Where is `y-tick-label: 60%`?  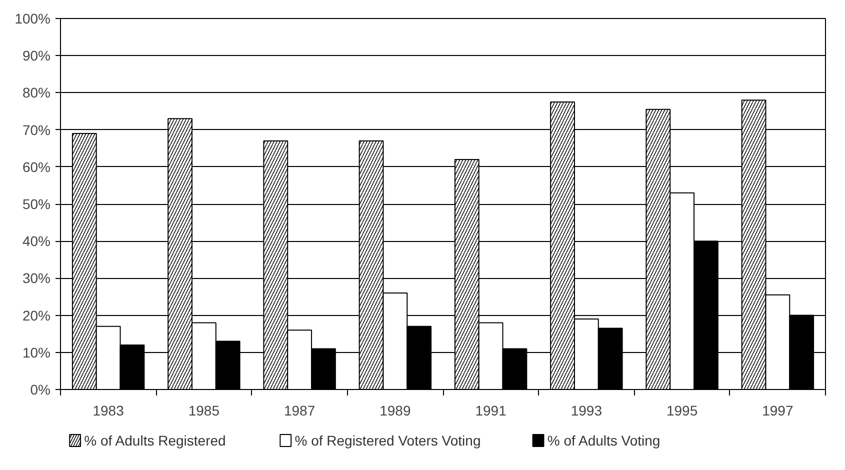 y-tick-label: 60% is located at coordinates (36, 166).